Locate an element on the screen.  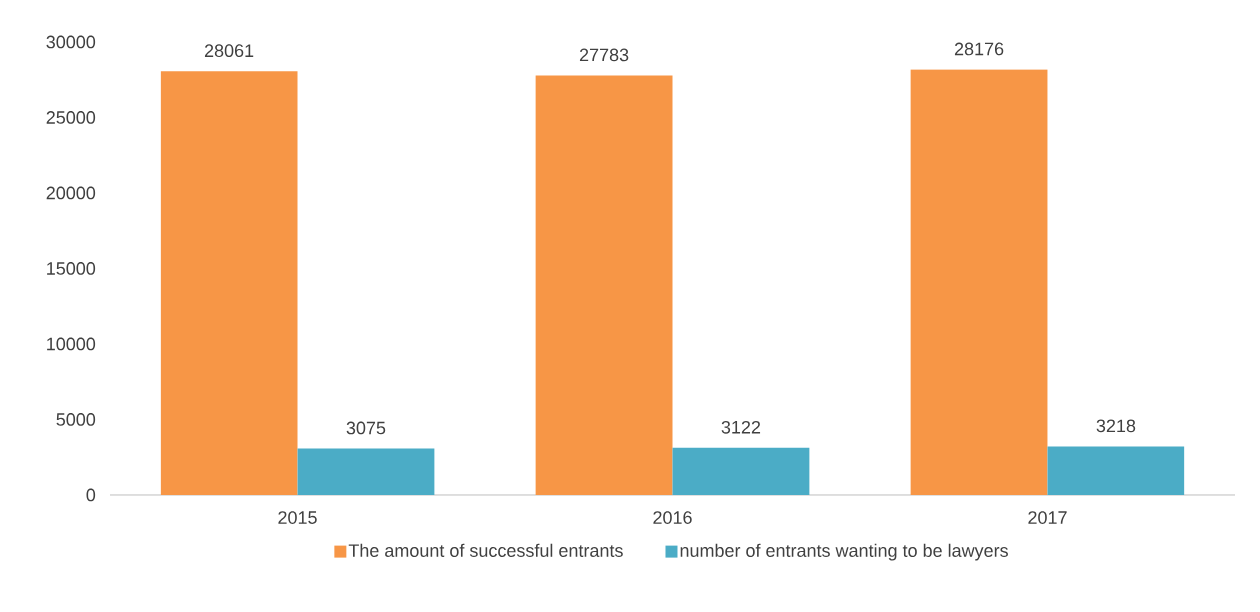
data-label: 3122 is located at coordinates (741, 427).